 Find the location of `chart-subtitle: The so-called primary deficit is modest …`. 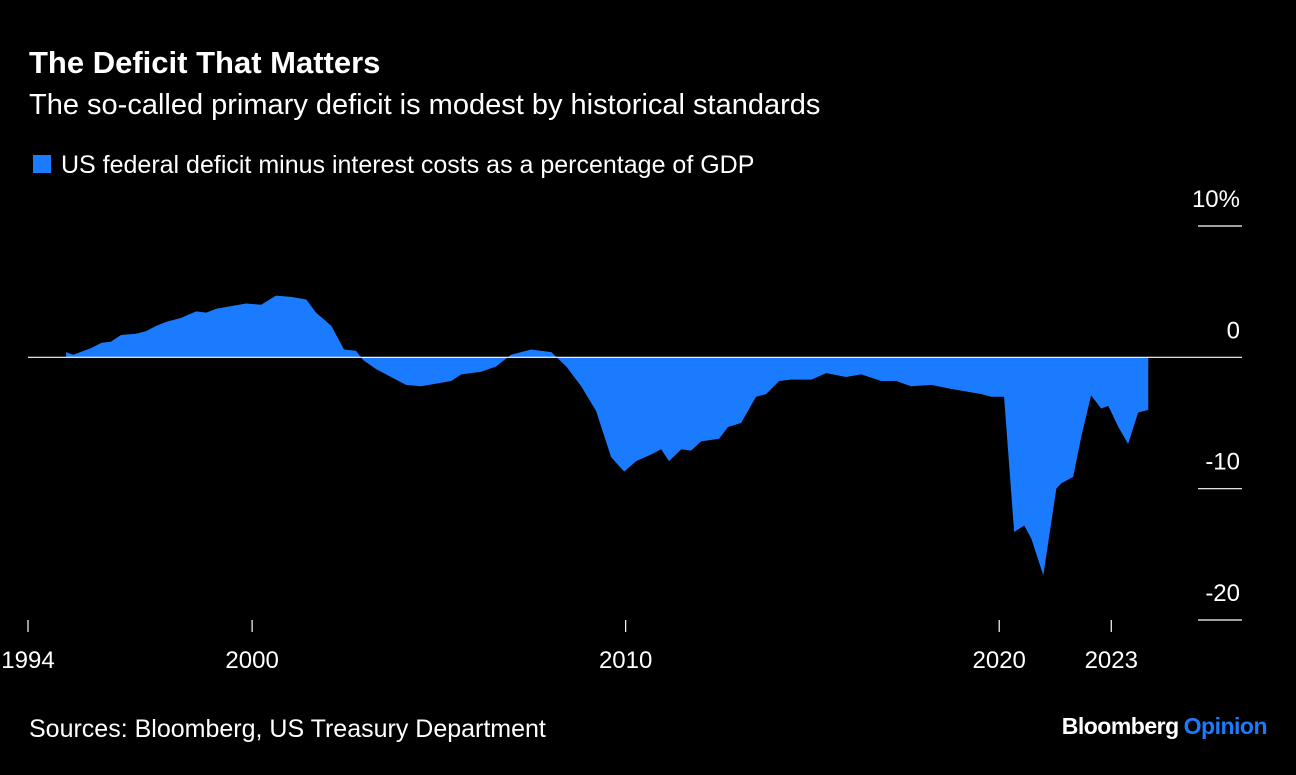

chart-subtitle: The so-called primary deficit is modest … is located at coordinates (424, 105).